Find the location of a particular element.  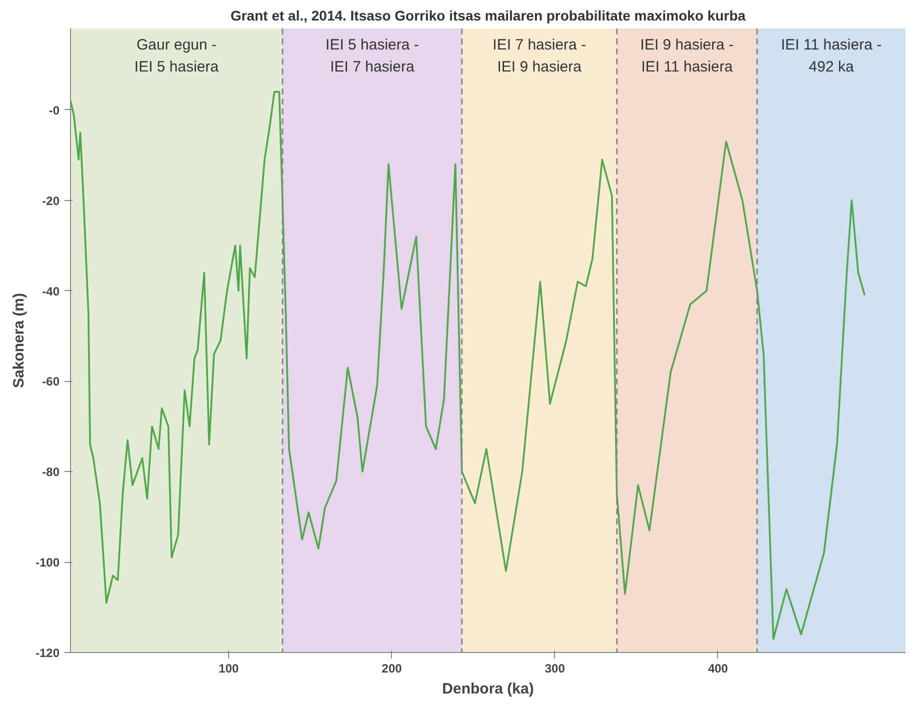

band-label: IEI 7 hasiera - IEI 9 hasiera is located at coordinates (539, 56).